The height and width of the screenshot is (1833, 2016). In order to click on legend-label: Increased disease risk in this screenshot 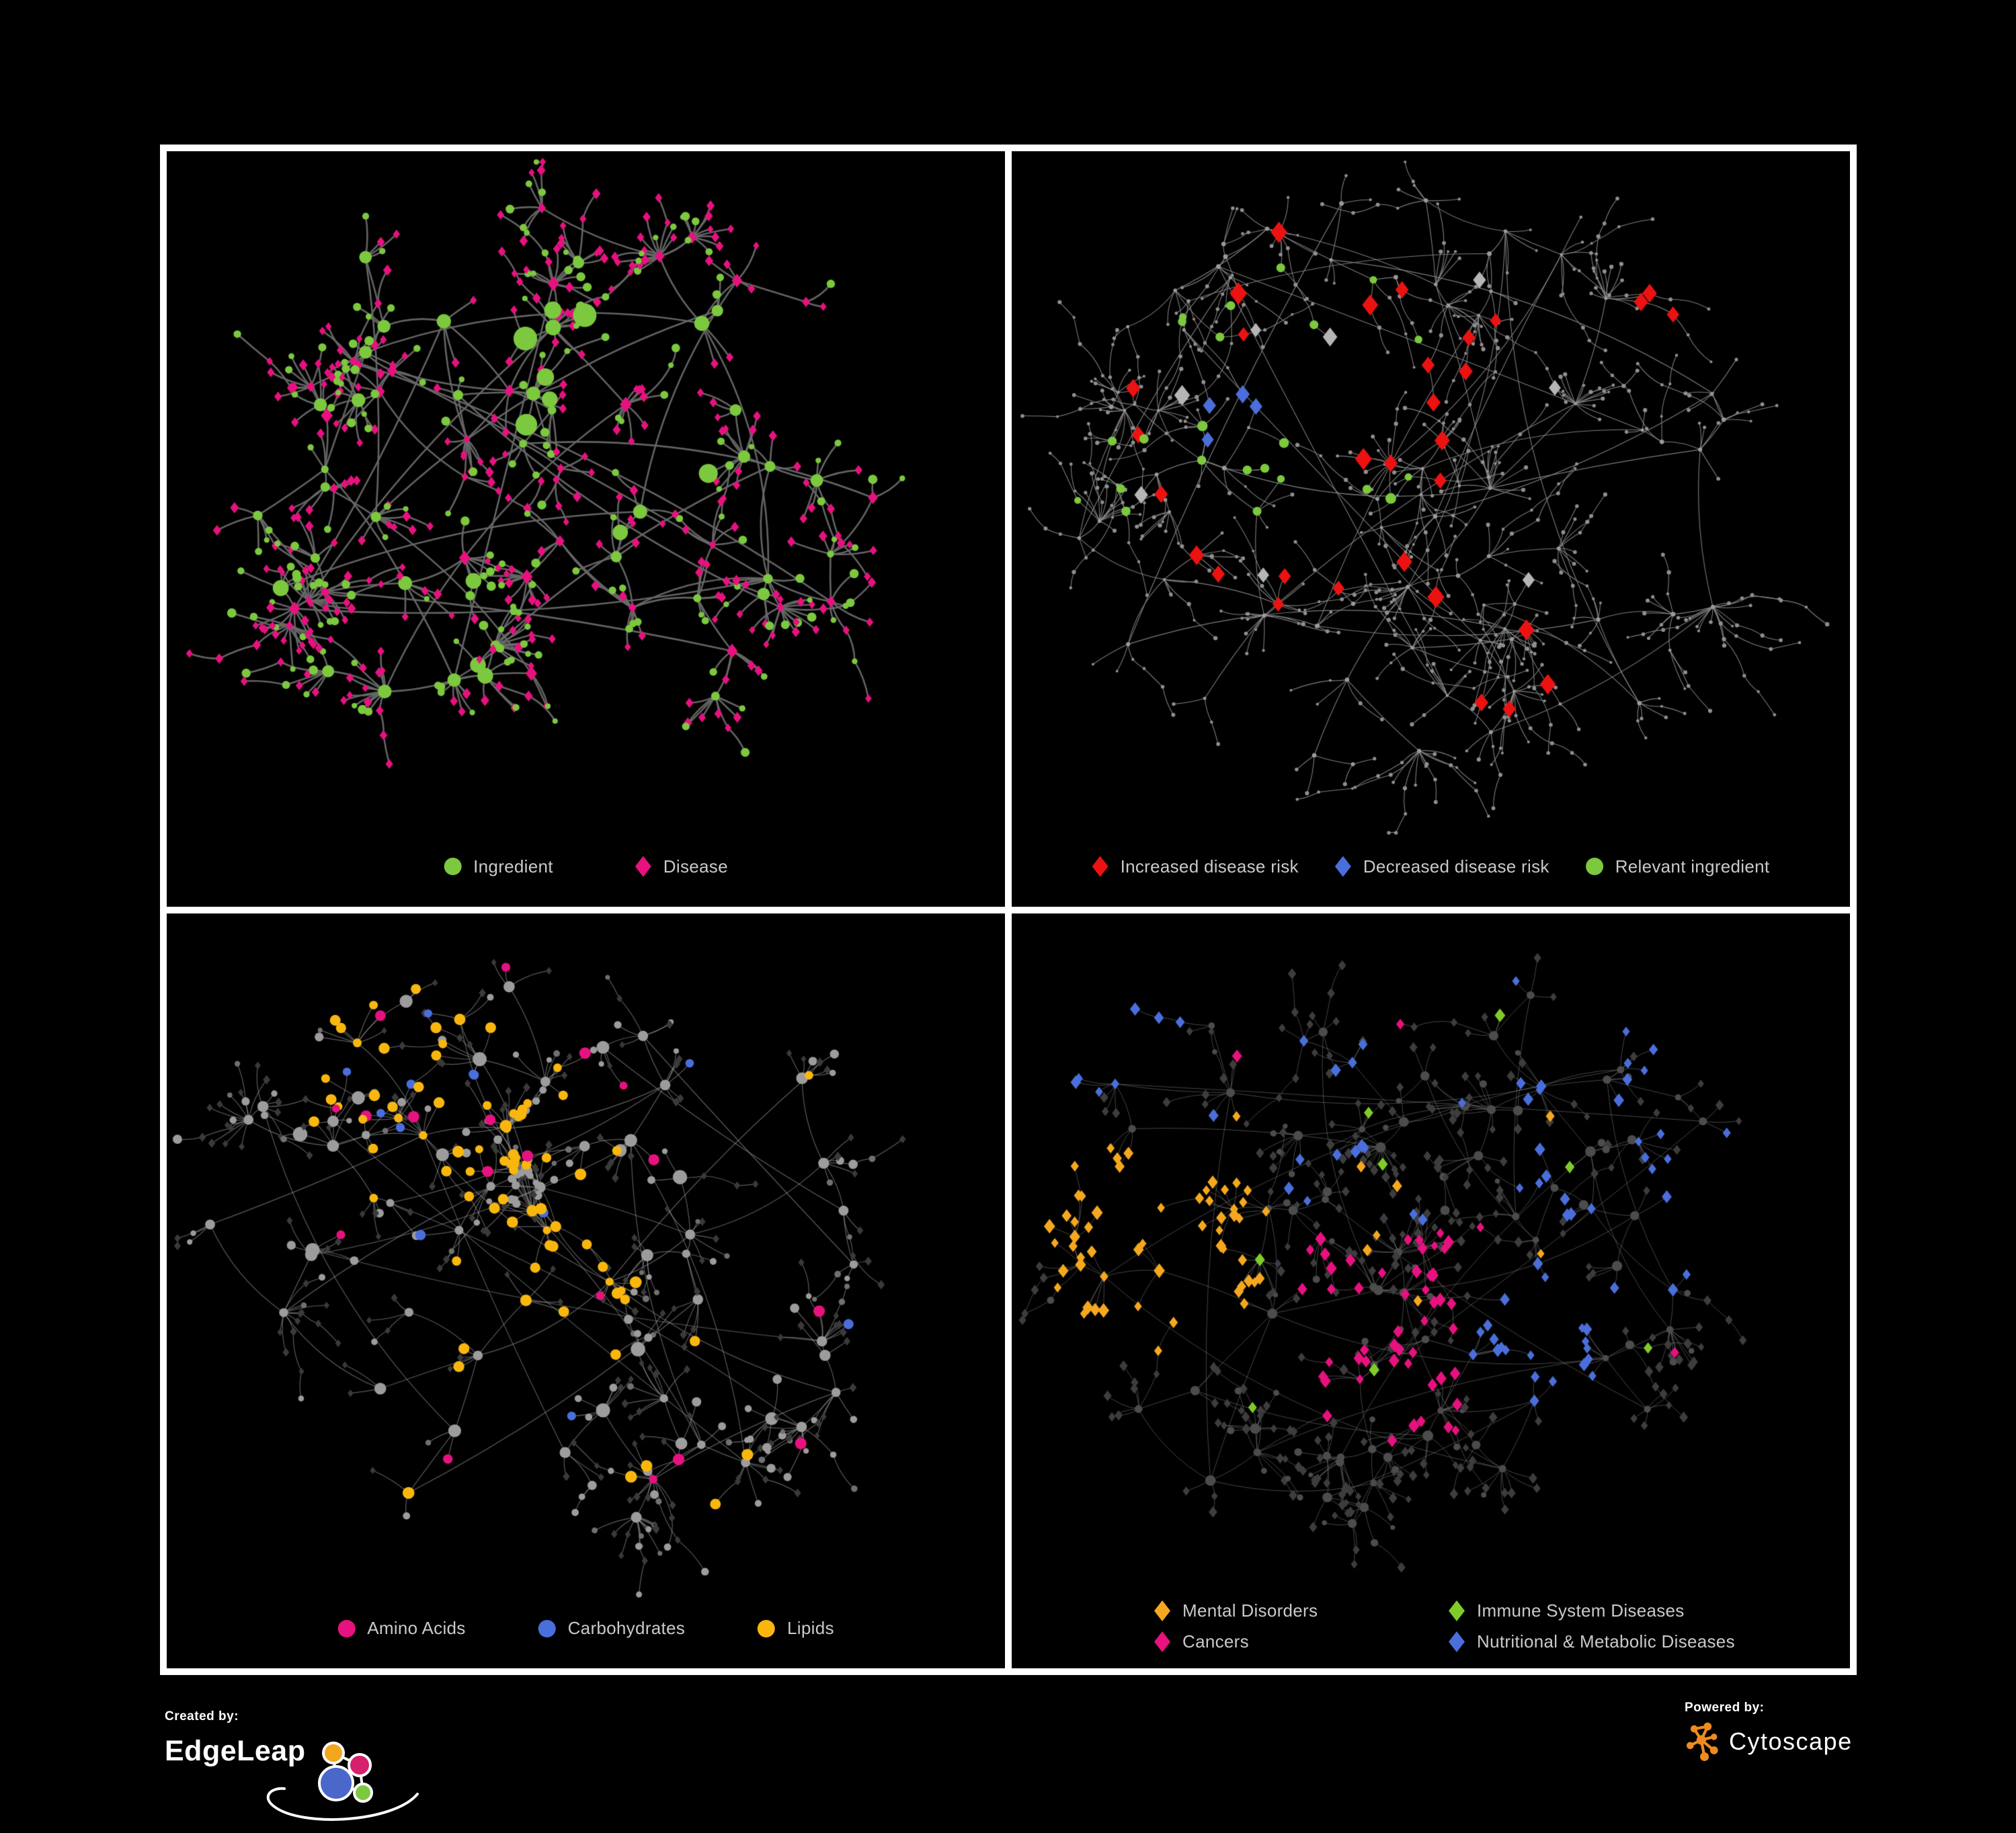, I will do `click(1209, 866)`.